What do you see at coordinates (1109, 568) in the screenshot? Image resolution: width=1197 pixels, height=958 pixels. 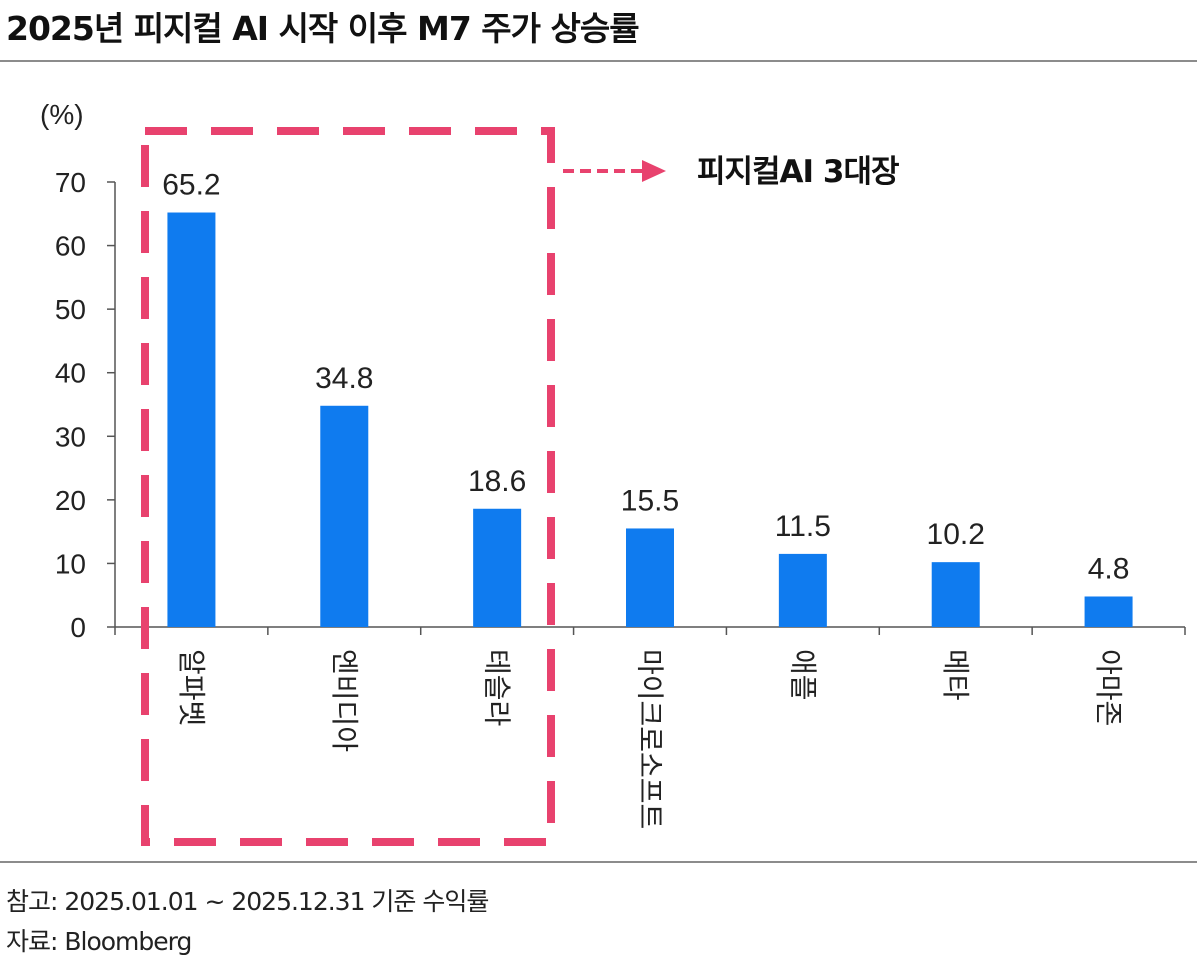 I see `value-label: 4.8` at bounding box center [1109, 568].